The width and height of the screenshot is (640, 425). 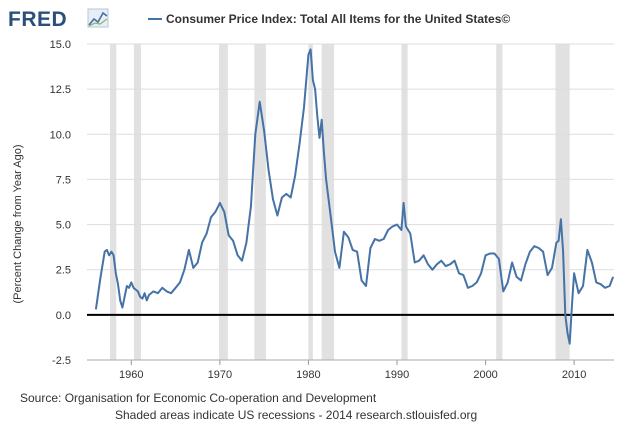 What do you see at coordinates (397, 375) in the screenshot?
I see `x-tick-label: 1990` at bounding box center [397, 375].